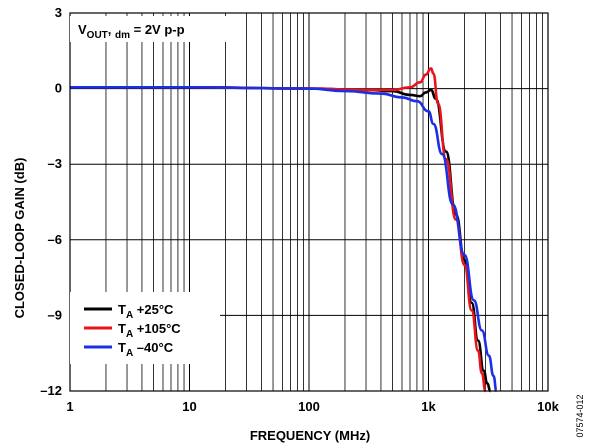 The image size is (591, 448). What do you see at coordinates (58, 12) in the screenshot?
I see `y-tick-label: 3` at bounding box center [58, 12].